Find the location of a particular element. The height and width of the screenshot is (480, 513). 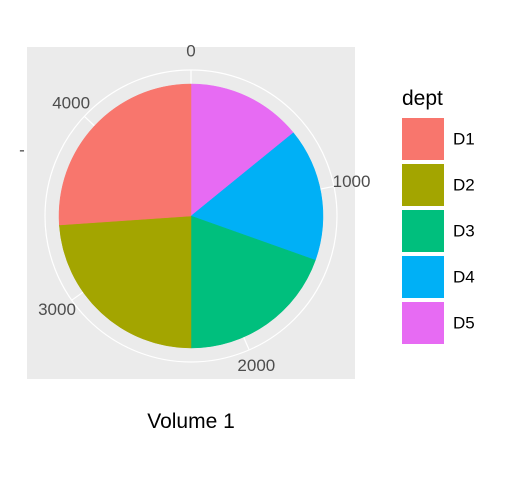

slice-d5 is located at coordinates (242, 150).